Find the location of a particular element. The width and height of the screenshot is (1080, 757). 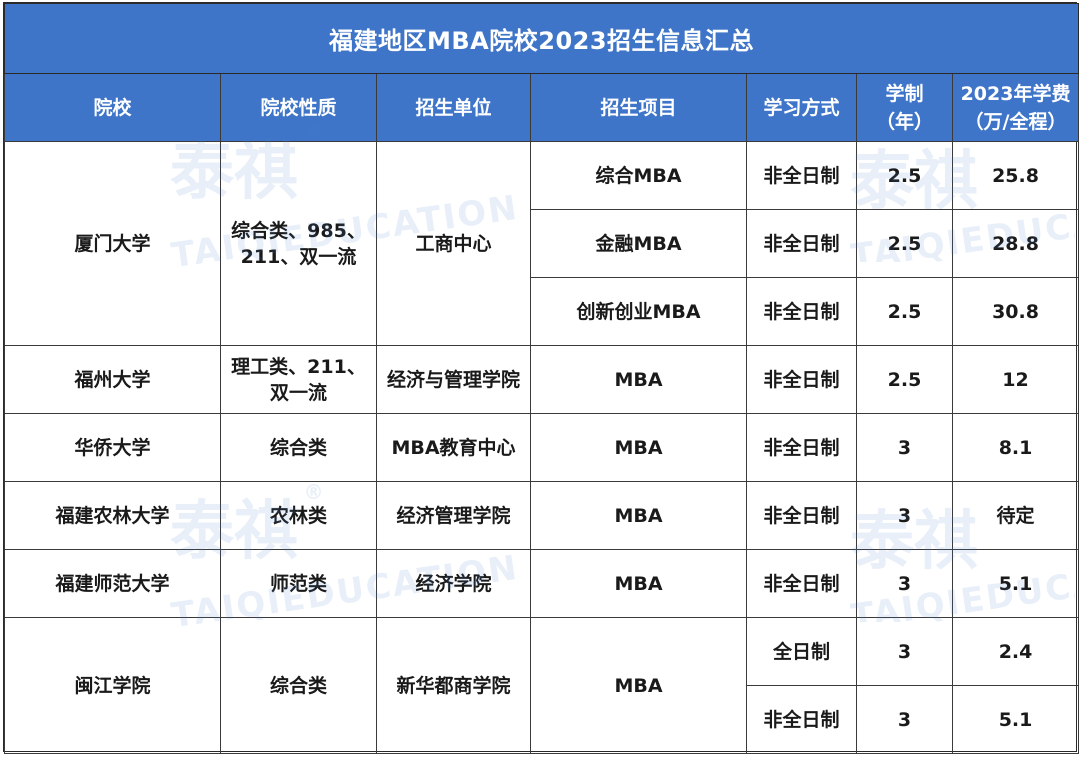

cell-unit: 新华都商学院 is located at coordinates (453, 685).